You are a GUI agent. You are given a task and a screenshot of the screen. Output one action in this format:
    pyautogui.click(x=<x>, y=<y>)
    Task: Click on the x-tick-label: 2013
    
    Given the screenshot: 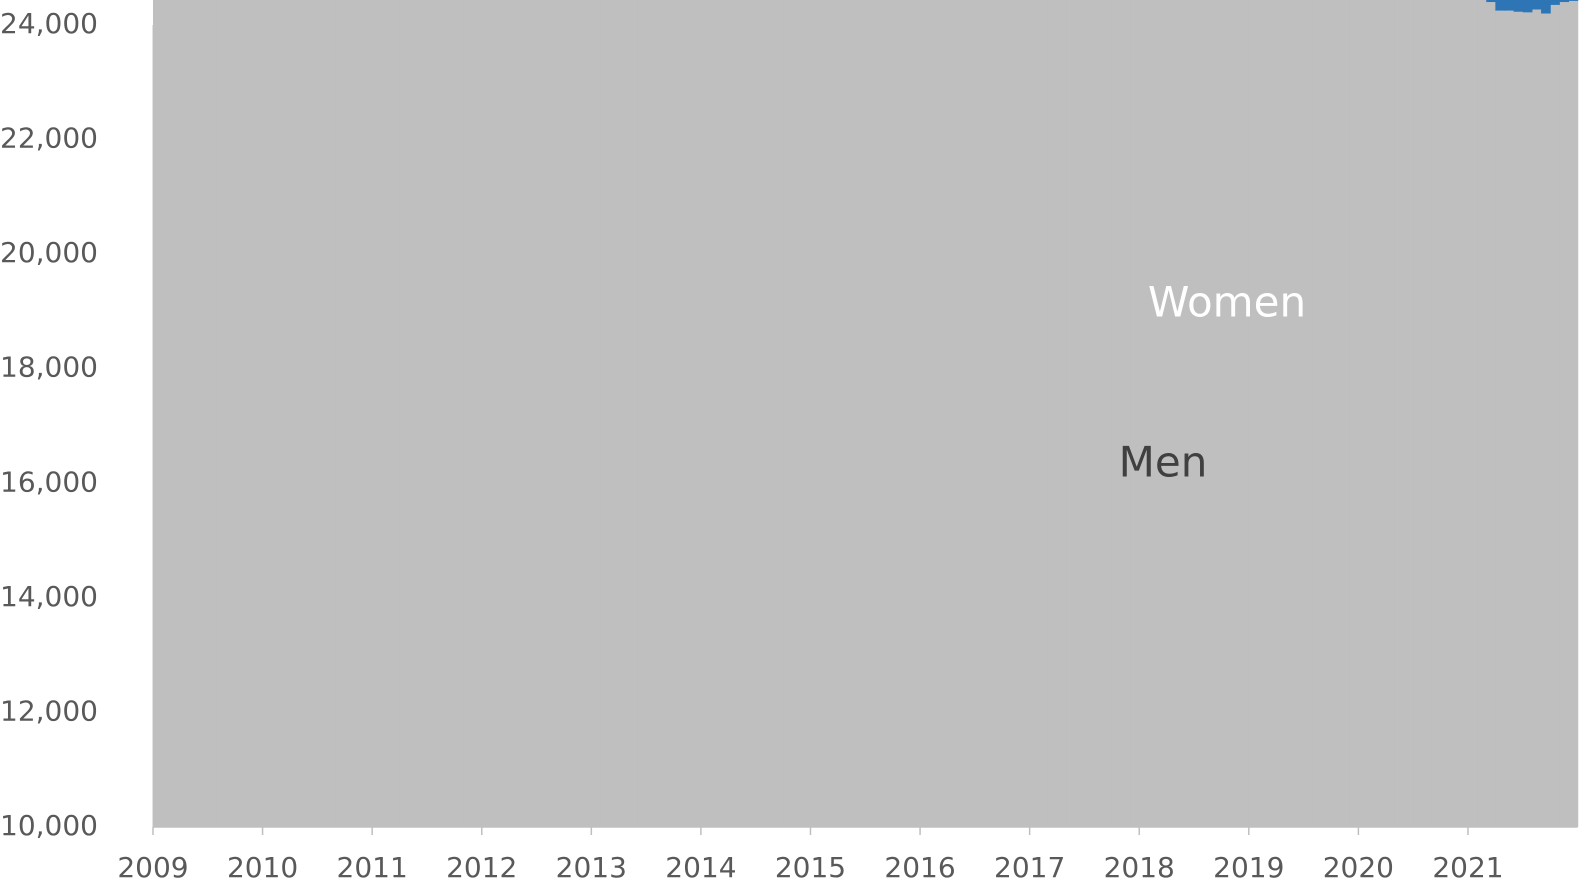 What is the action you would take?
    pyautogui.click(x=591, y=867)
    